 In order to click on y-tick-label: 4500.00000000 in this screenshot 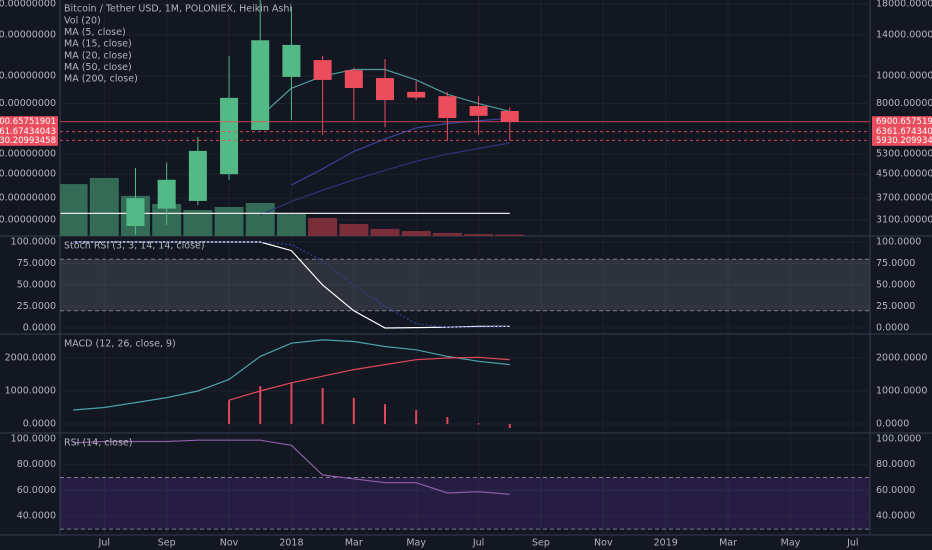, I will do `click(904, 174)`.